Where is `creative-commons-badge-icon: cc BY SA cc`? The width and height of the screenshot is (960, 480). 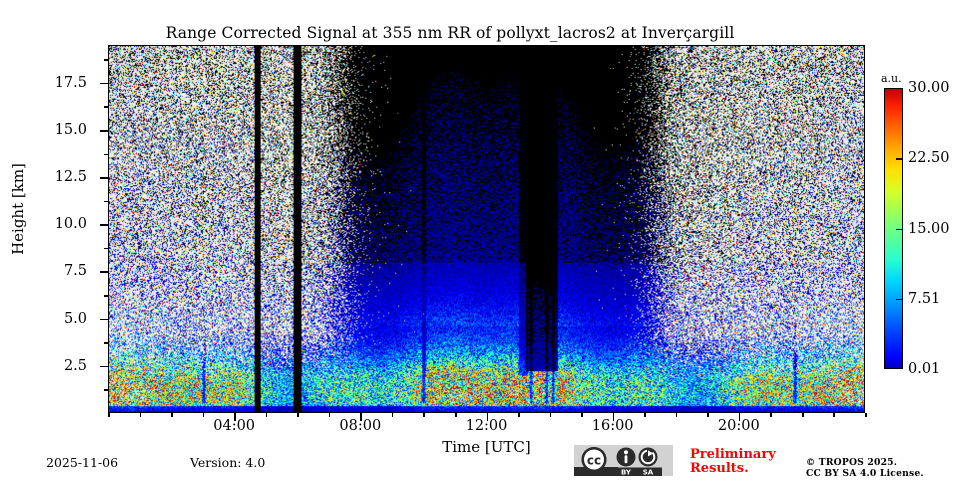 creative-commons-badge-icon: cc BY SA cc is located at coordinates (623, 460).